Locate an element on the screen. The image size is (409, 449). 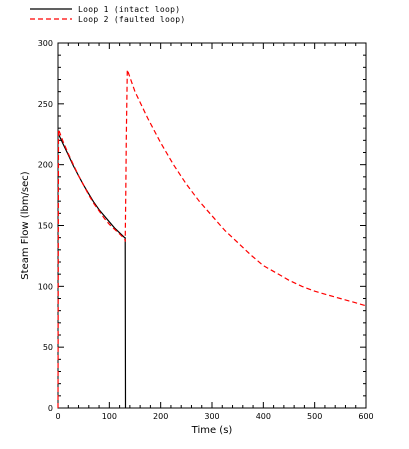
y-tick-label: 300 is located at coordinates (45, 43).